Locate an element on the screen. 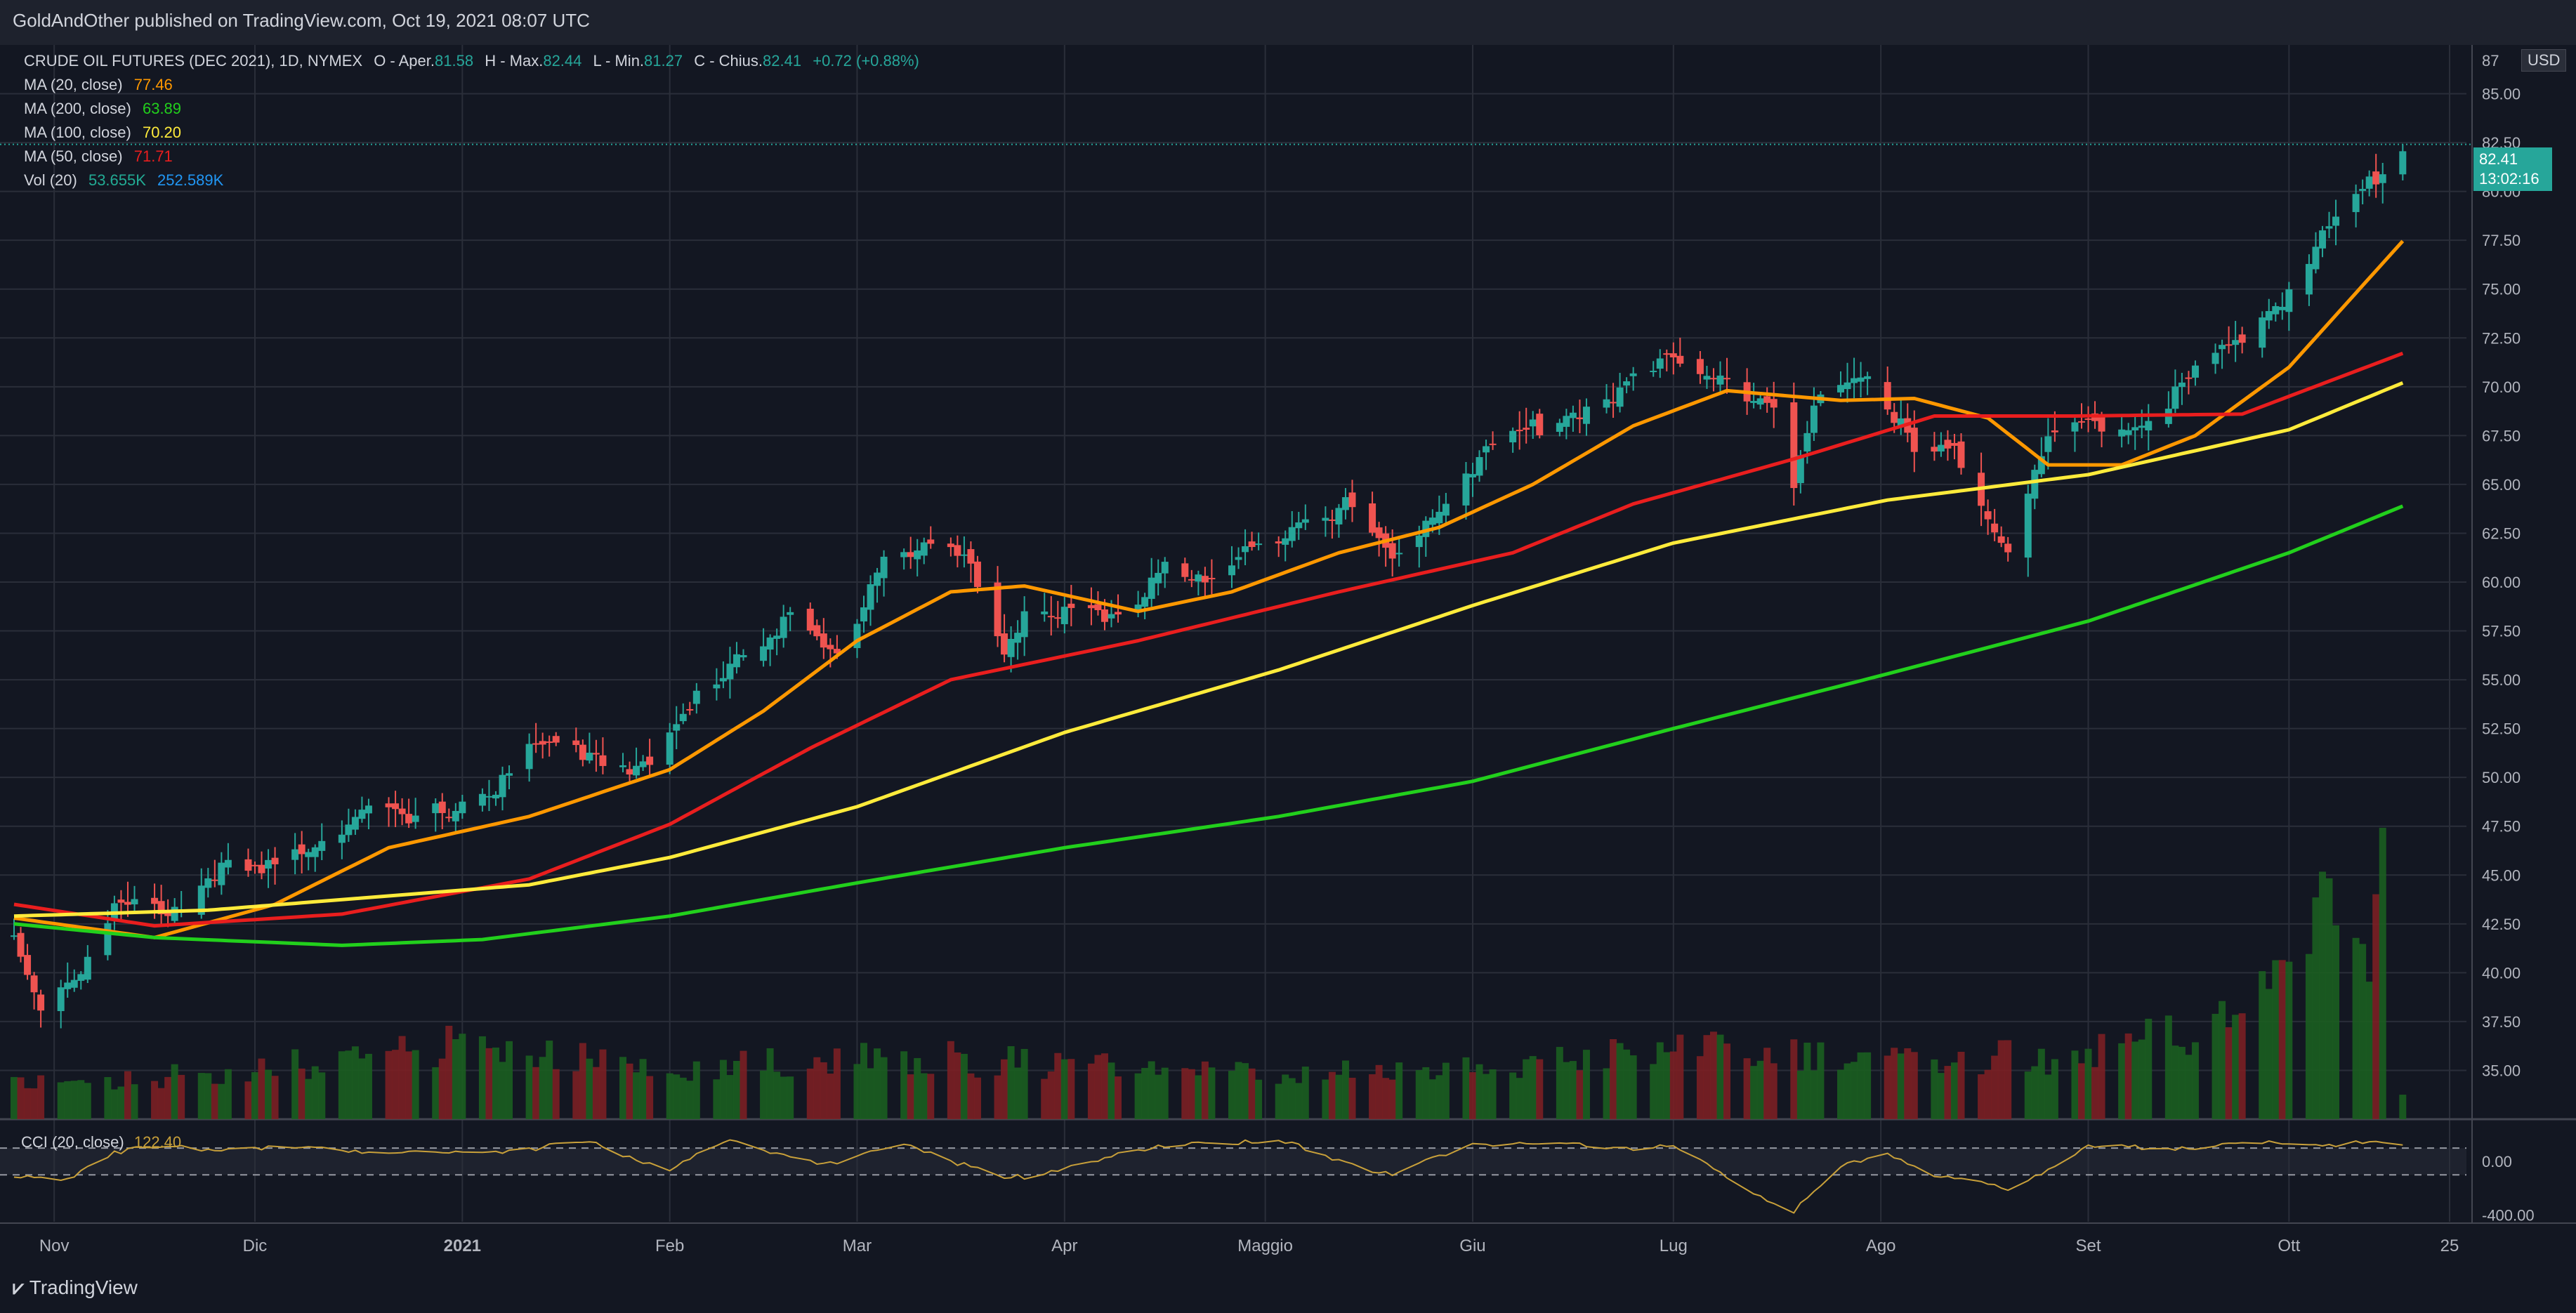  change-value: +0.72 (+0.88%) is located at coordinates (866, 61).